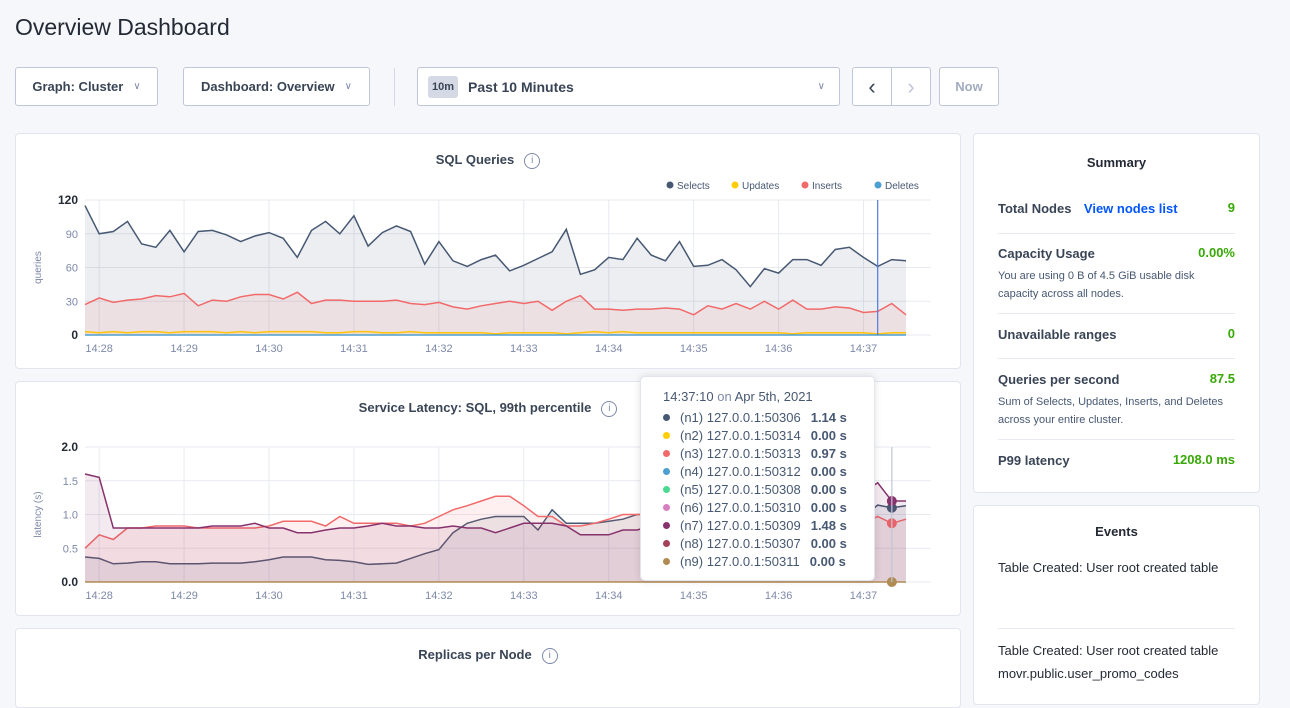  Describe the element at coordinates (694, 349) in the screenshot. I see `x-tick-label: 14:35` at that location.